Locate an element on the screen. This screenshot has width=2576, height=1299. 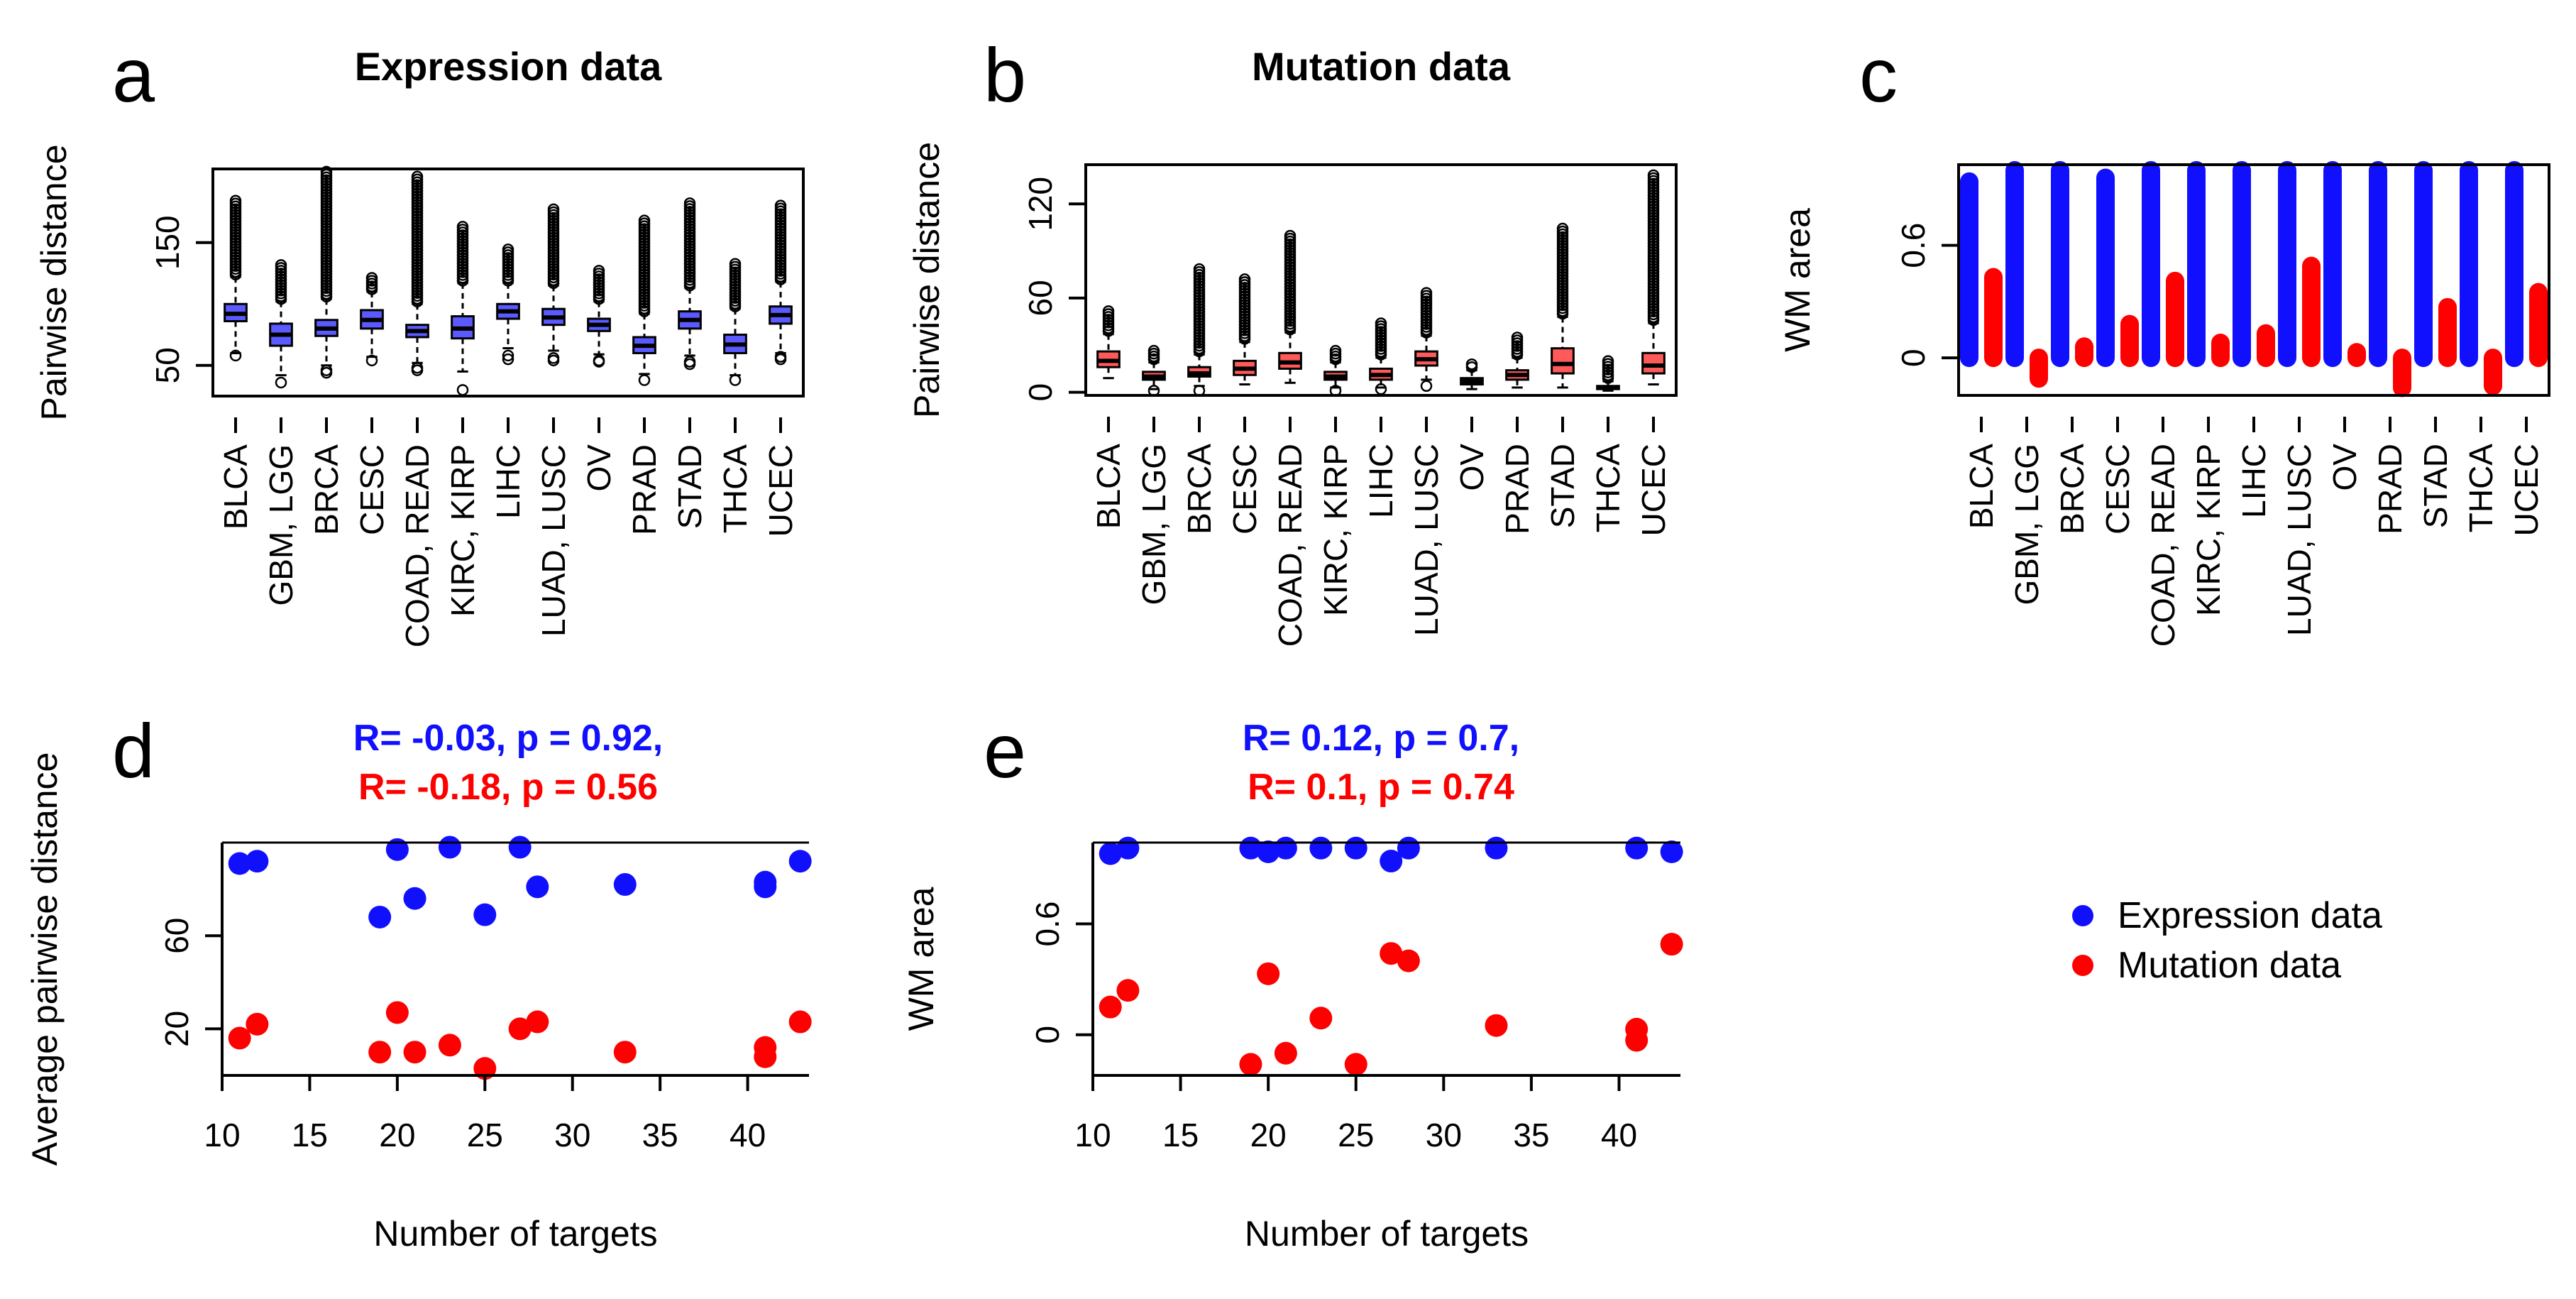
box-luad-lusc is located at coordinates (1426, 339).